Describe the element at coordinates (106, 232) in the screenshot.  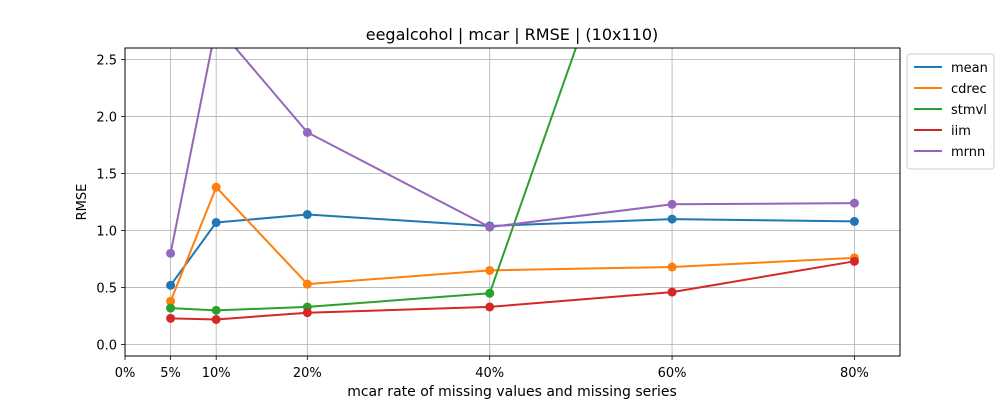
I see `y-tick-label: 1.0` at that location.